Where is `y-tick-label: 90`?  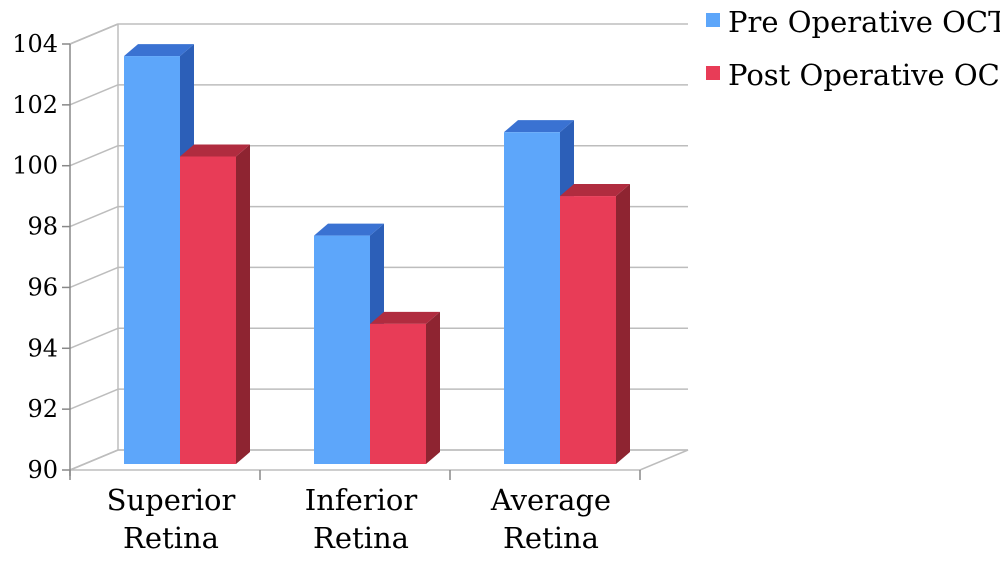 y-tick-label: 90 is located at coordinates (42, 470).